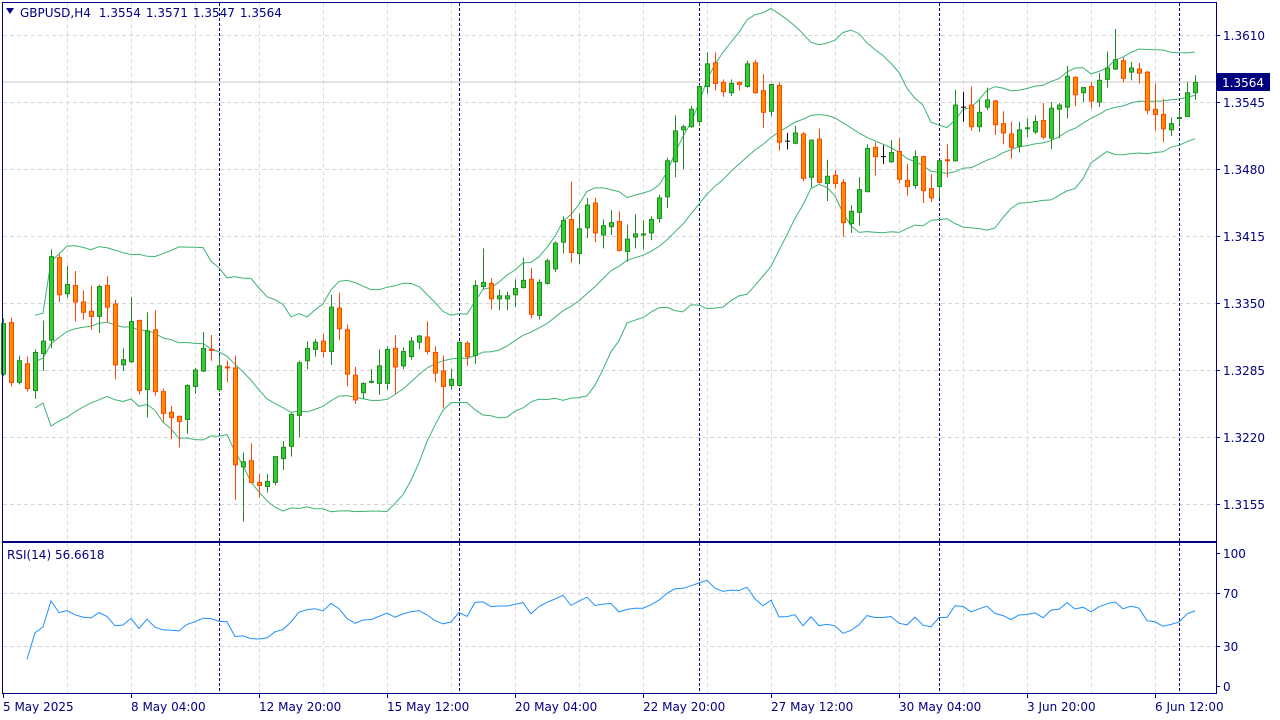  What do you see at coordinates (1061, 707) in the screenshot?
I see `time-tick-label: 3 Jun 20:00` at bounding box center [1061, 707].